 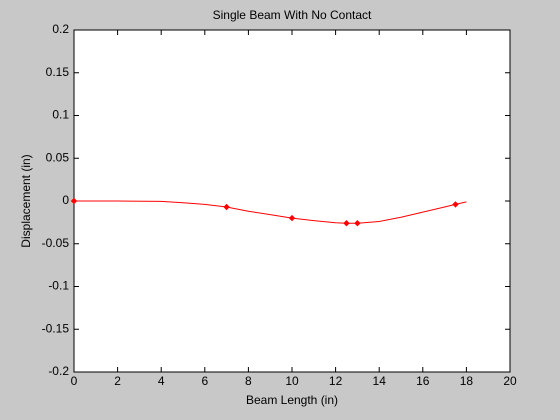 What do you see at coordinates (292, 400) in the screenshot?
I see `x-axis-label: Beam Length (in)` at bounding box center [292, 400].